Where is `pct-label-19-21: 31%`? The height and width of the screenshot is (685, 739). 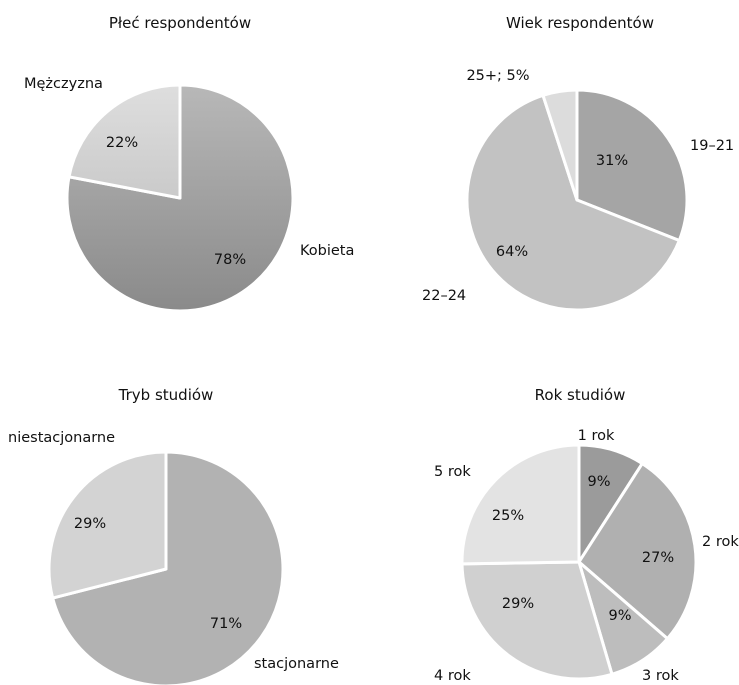
pct-label-19-21: 31% is located at coordinates (612, 161).